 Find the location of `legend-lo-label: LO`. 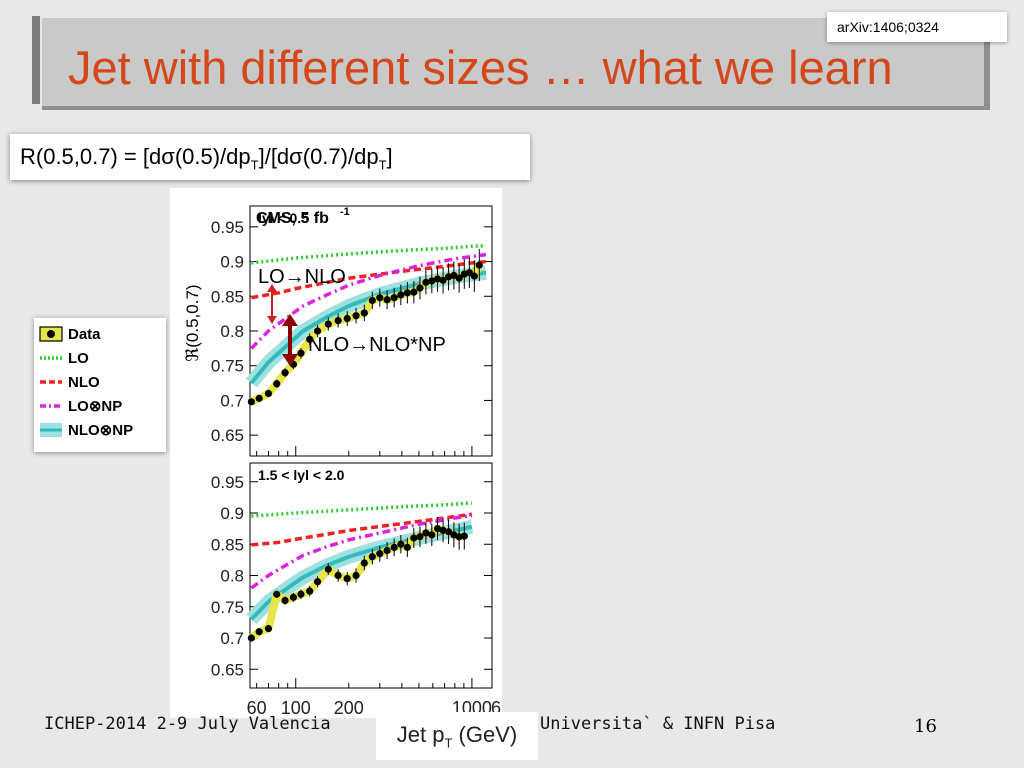

legend-lo-label: LO is located at coordinates (78, 358).